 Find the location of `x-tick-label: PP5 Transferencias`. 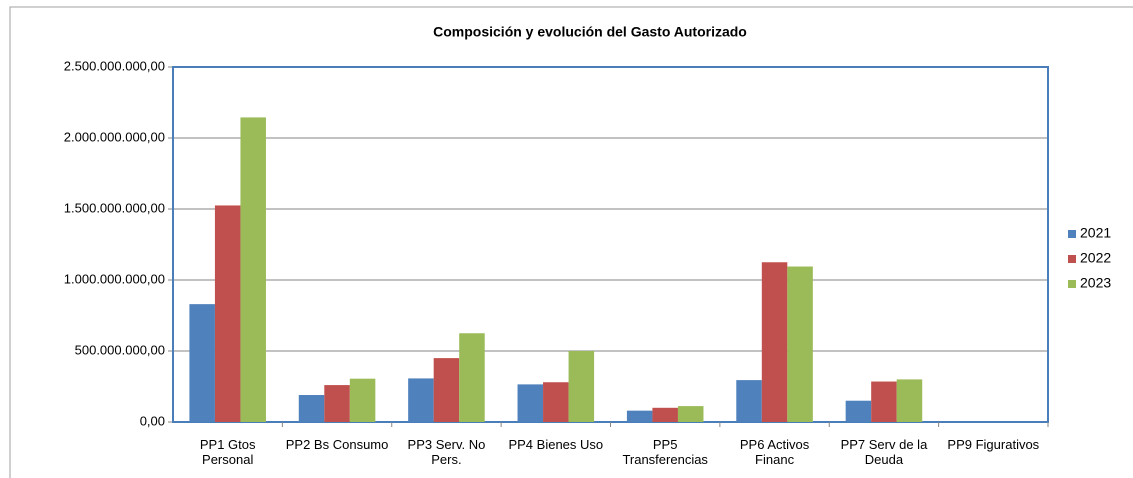

x-tick-label: PP5 Transferencias is located at coordinates (665, 452).